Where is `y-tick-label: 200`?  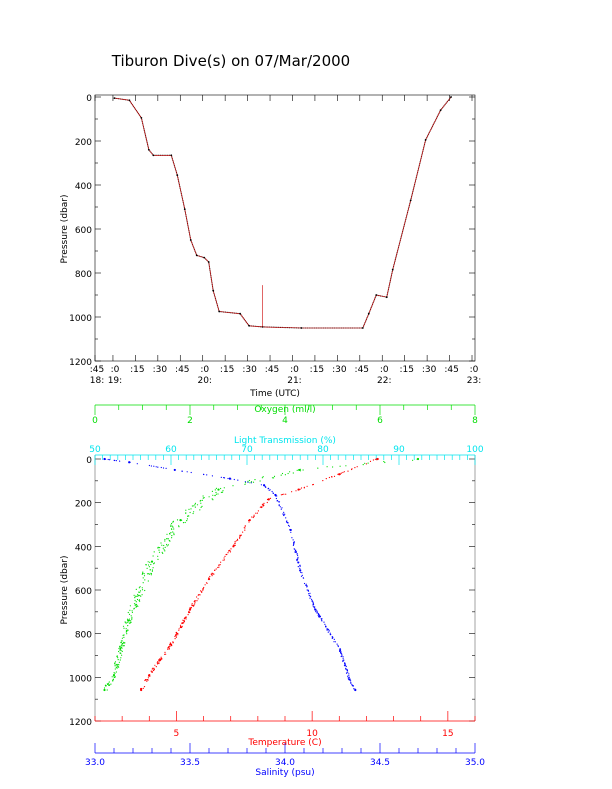
y-tick-label: 200 is located at coordinates (83, 505).